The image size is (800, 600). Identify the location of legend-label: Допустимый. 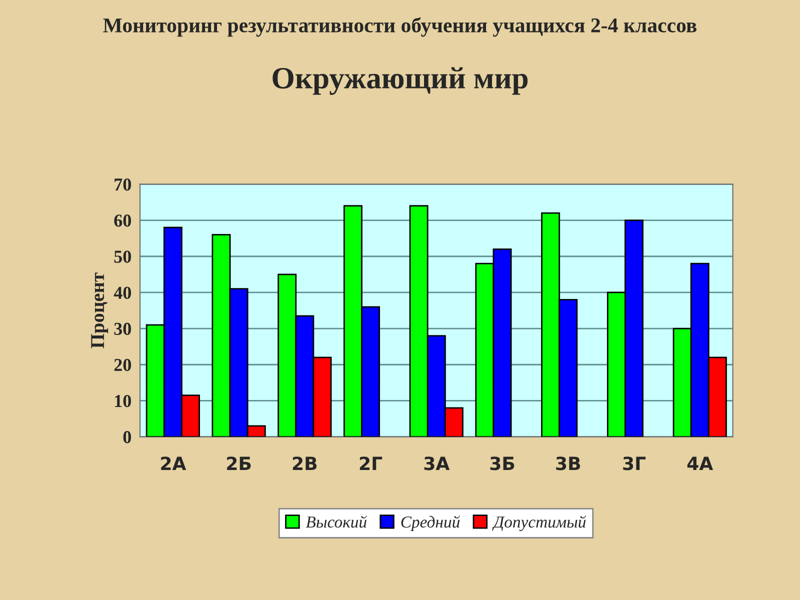
(539, 524).